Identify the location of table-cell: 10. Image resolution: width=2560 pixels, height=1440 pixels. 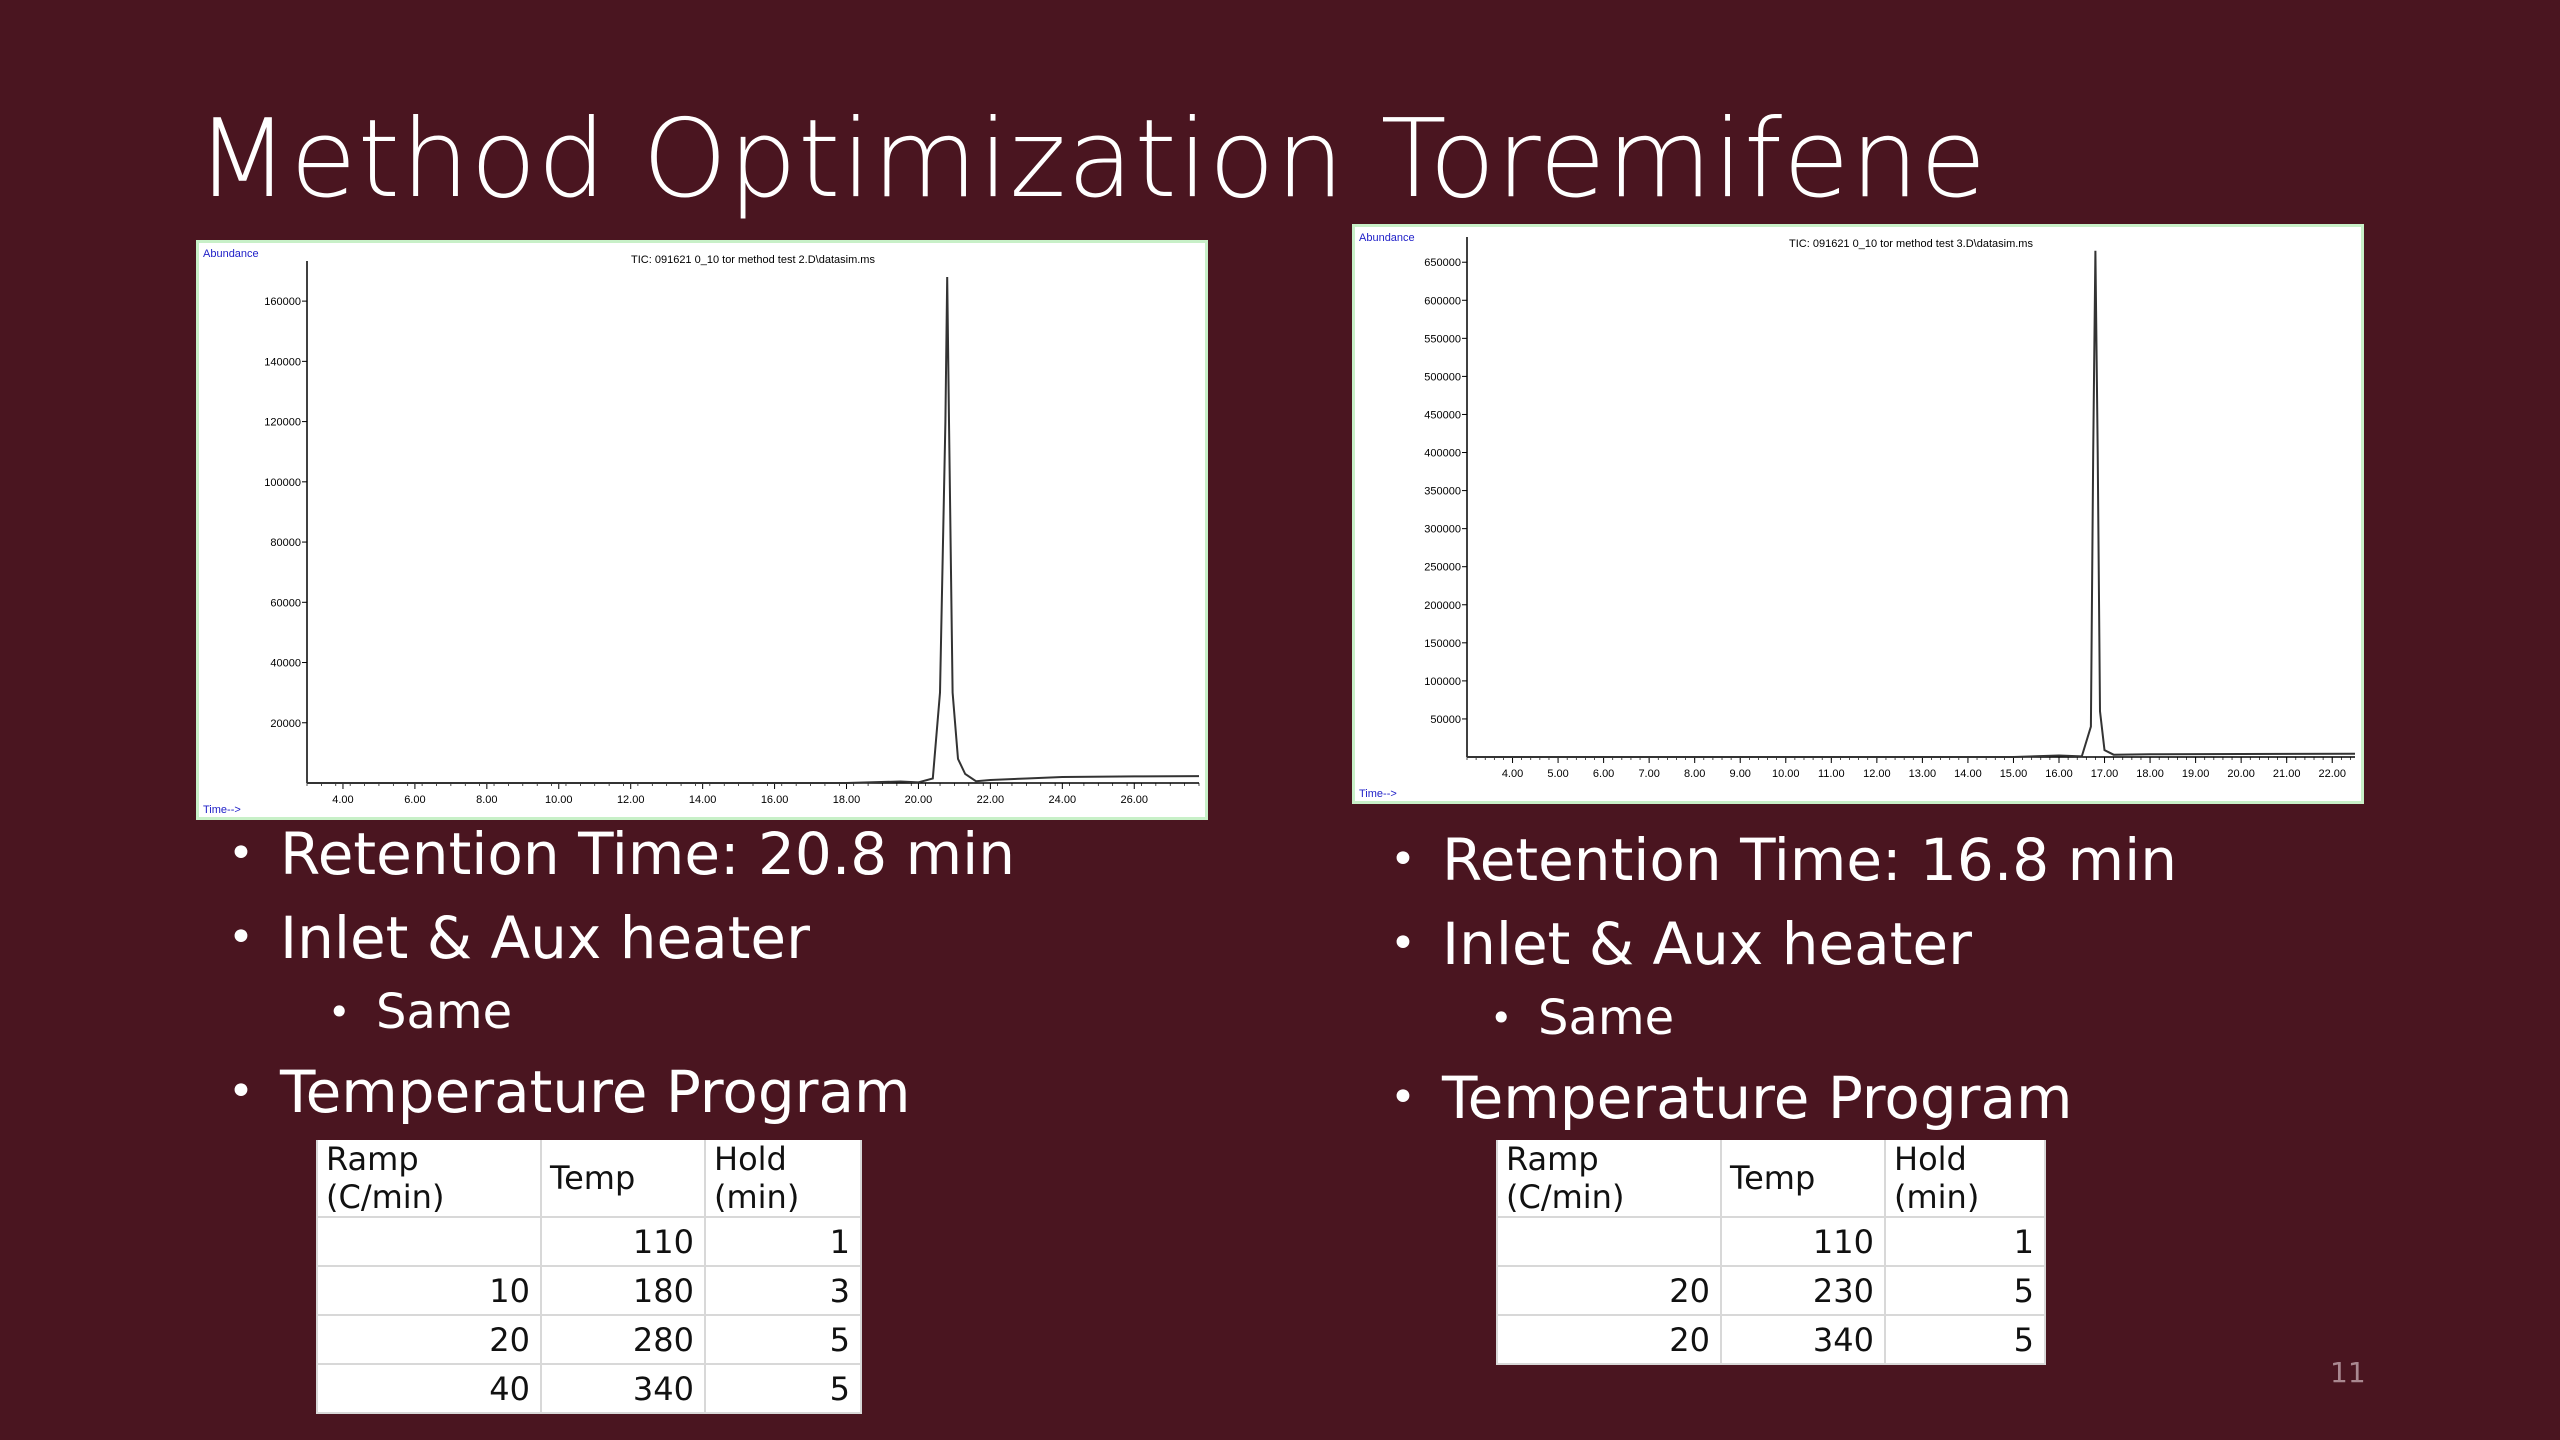
(429, 1290).